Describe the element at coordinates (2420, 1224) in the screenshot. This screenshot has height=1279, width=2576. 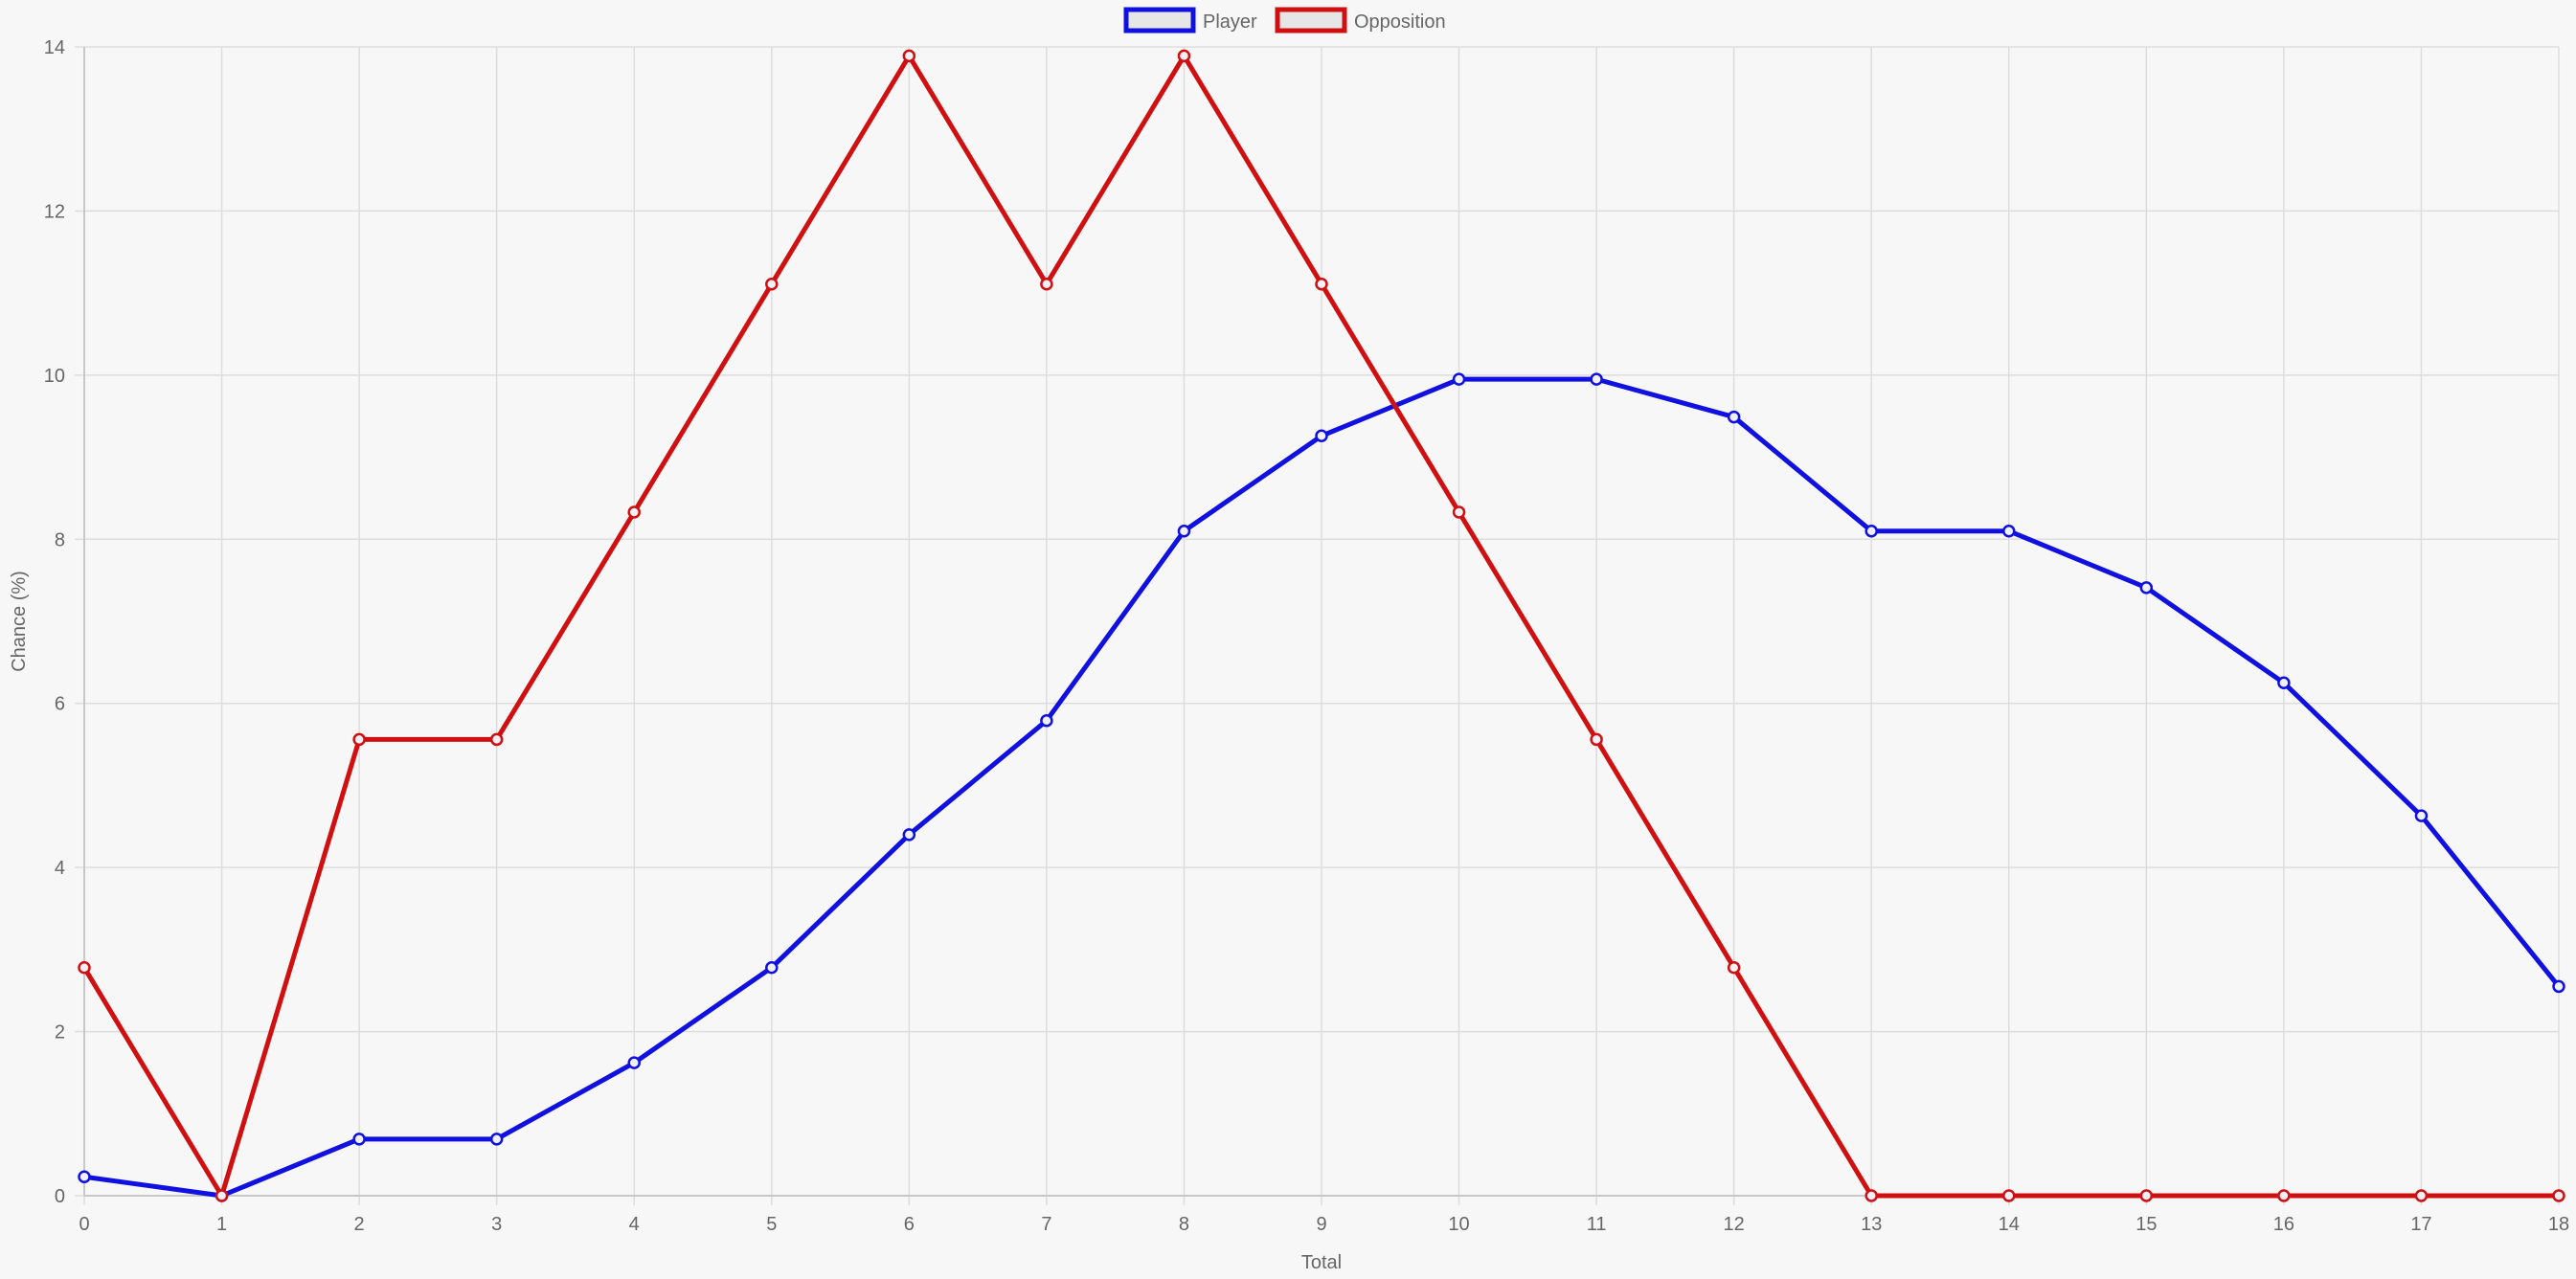
I see `x-tick-label: 17` at that location.